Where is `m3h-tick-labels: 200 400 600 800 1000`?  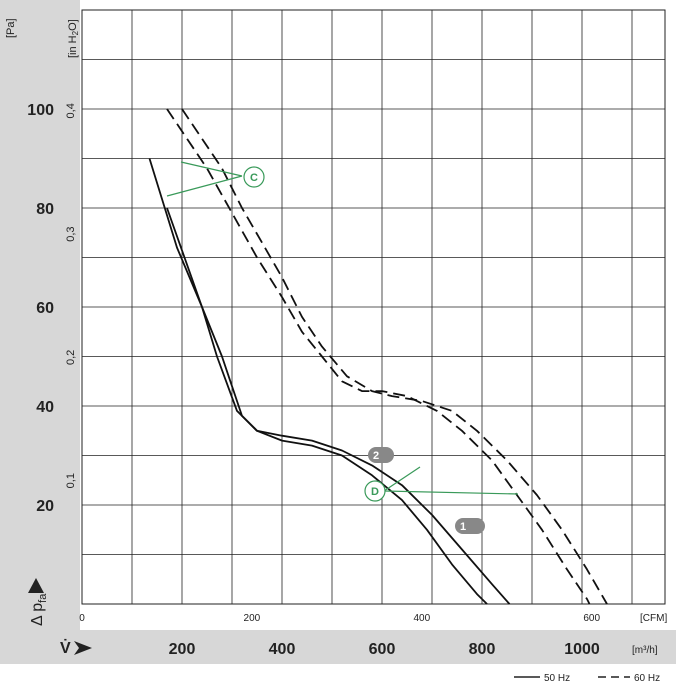
m3h-tick-labels: 200 400 600 800 1000 is located at coordinates (384, 649).